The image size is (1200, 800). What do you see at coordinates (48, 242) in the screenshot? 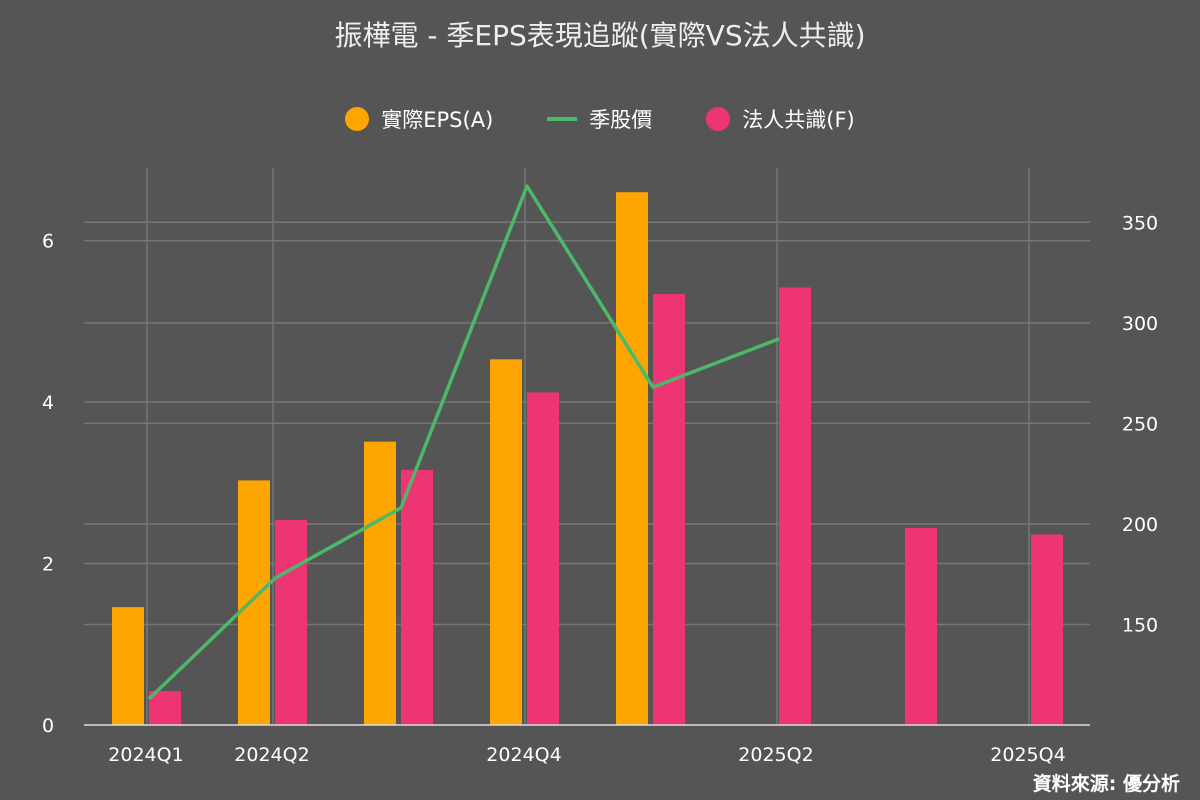
I see `y-left-tick-label: 6` at bounding box center [48, 242].